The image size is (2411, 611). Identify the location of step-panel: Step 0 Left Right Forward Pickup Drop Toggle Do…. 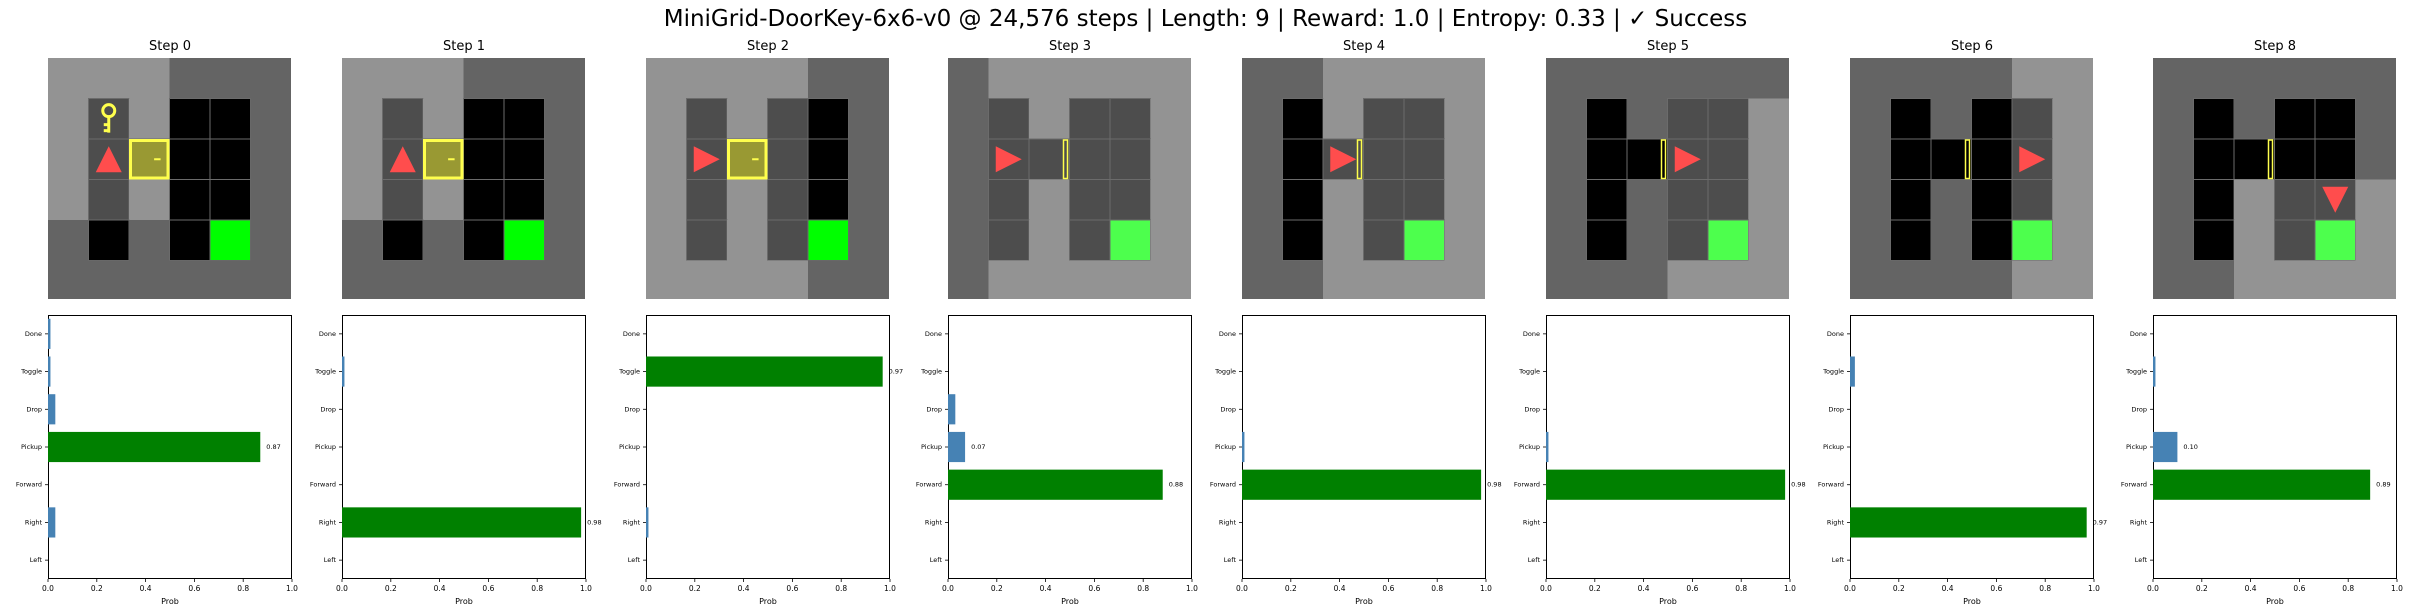
(157, 305).